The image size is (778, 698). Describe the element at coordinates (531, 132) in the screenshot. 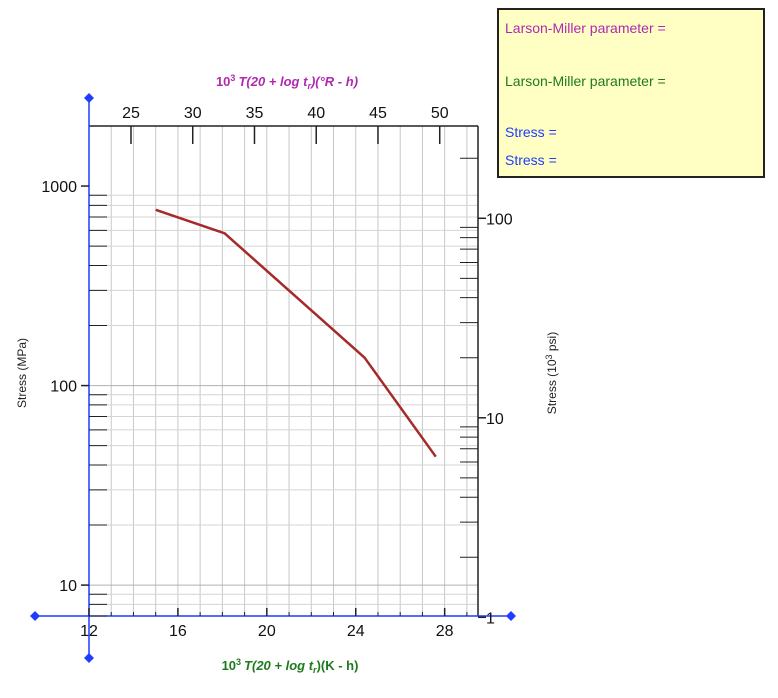

I see `stress-readout-1: Stress =` at that location.